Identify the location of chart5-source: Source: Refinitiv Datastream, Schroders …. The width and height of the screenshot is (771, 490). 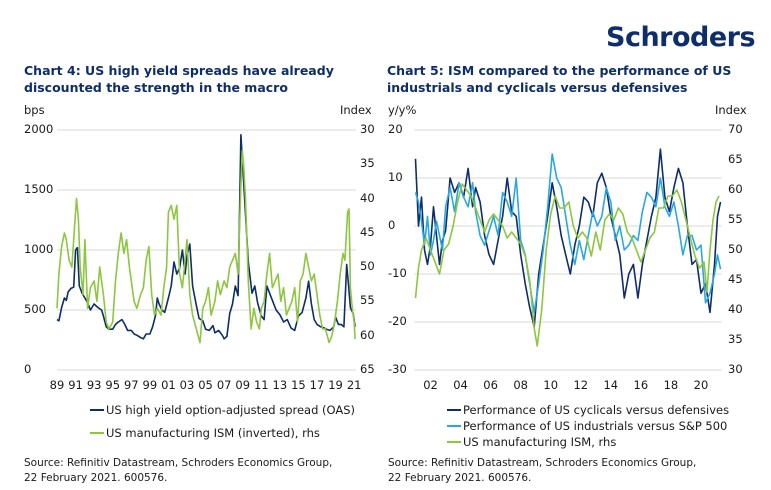
(542, 470).